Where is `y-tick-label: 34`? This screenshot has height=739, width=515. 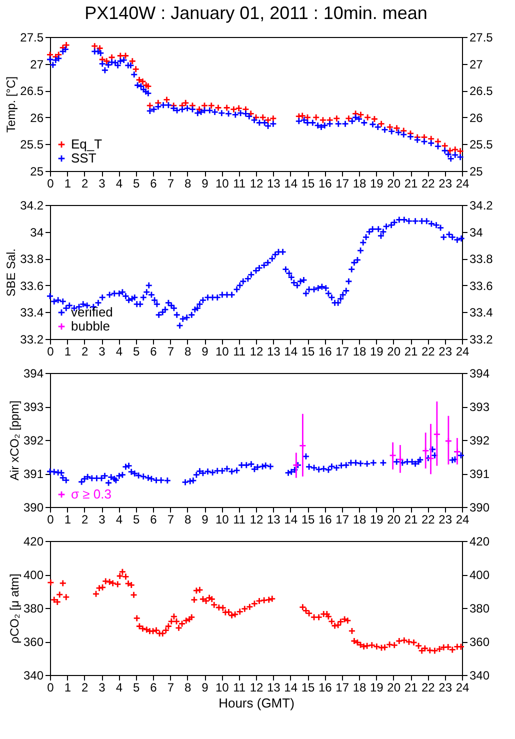 y-tick-label: 34 is located at coordinates (37, 232).